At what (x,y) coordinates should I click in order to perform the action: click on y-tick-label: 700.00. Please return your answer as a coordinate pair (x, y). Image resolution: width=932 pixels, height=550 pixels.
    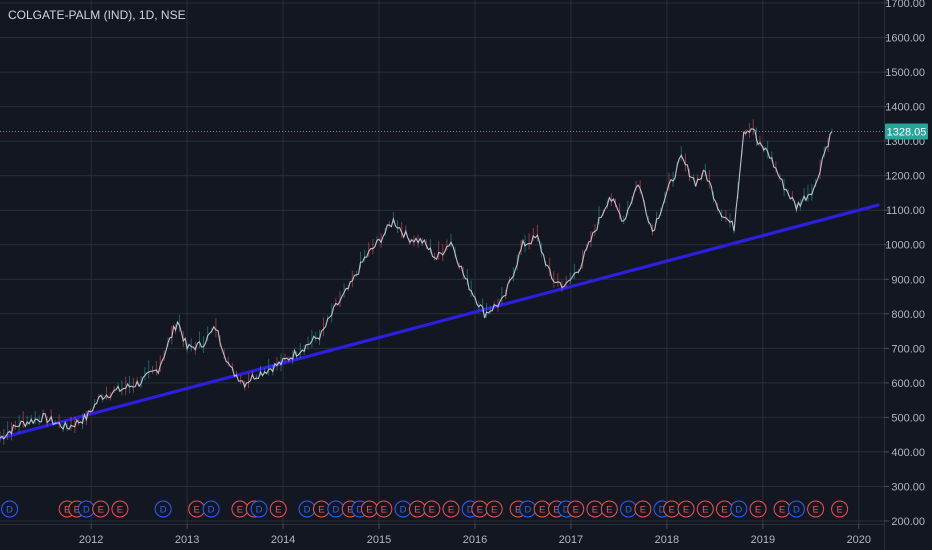
    Looking at the image, I should click on (908, 349).